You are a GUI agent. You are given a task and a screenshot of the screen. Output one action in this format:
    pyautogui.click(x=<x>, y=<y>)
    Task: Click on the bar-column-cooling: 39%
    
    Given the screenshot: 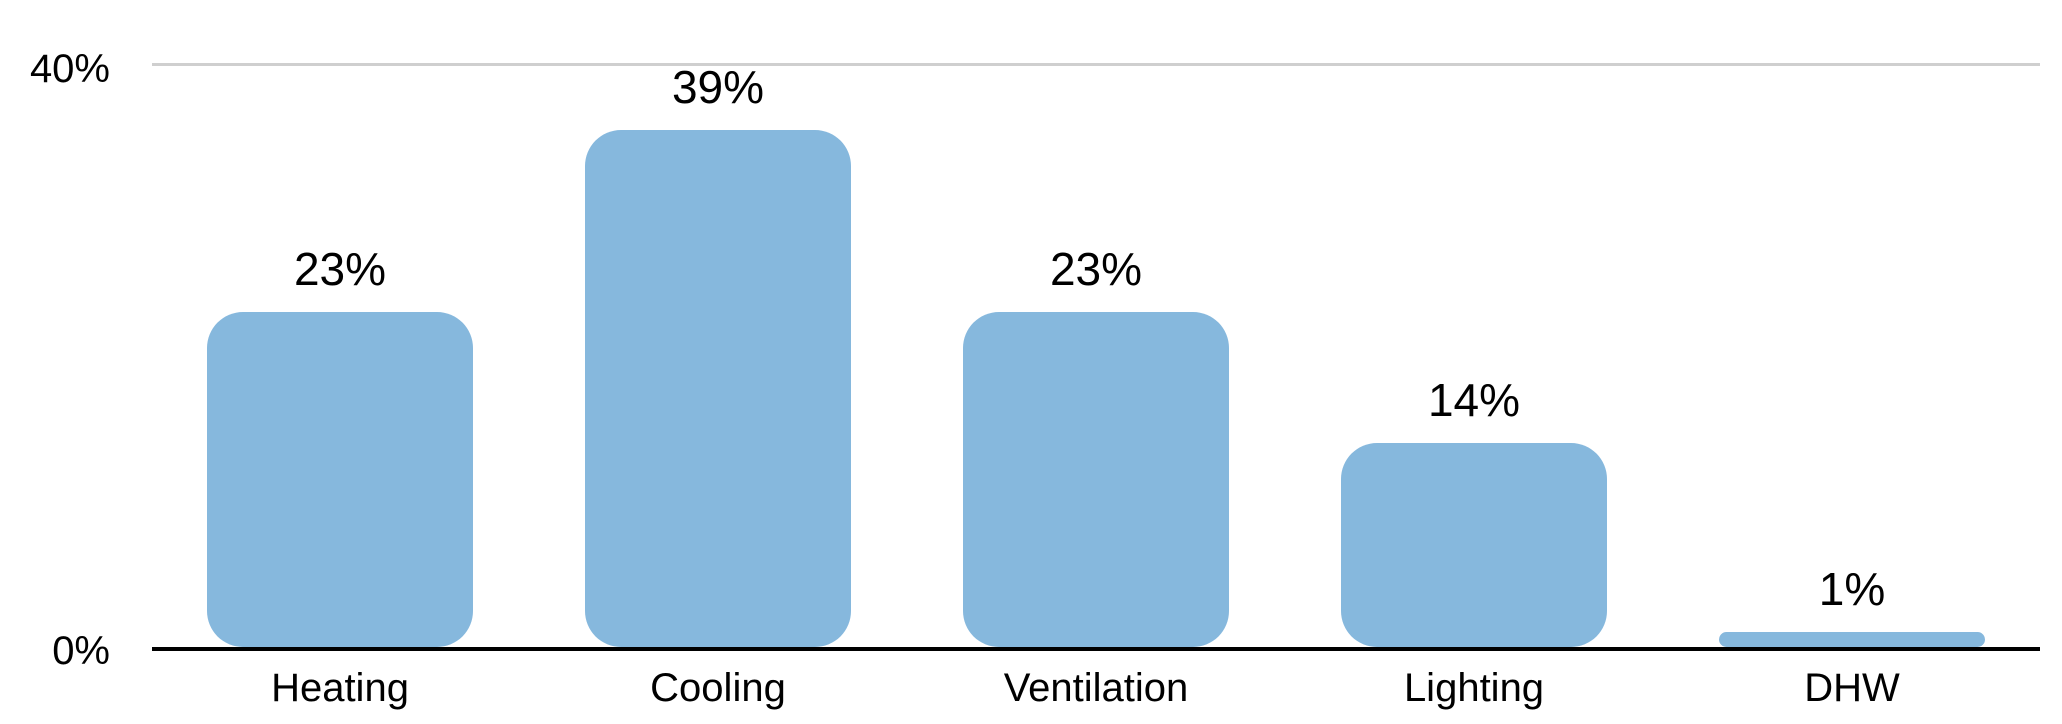 What is the action you would take?
    pyautogui.click(x=718, y=355)
    